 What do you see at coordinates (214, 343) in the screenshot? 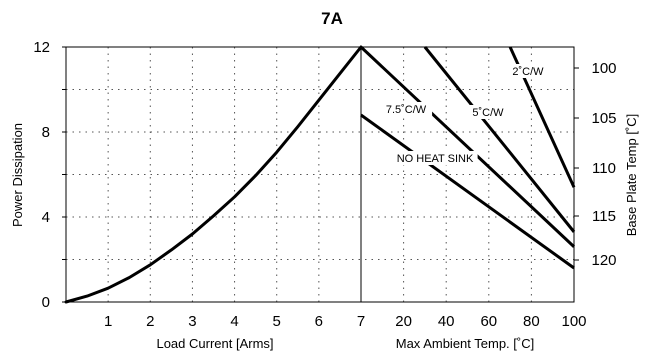
I see `x-axis-title-load-current: Load Current [Arms]` at bounding box center [214, 343].